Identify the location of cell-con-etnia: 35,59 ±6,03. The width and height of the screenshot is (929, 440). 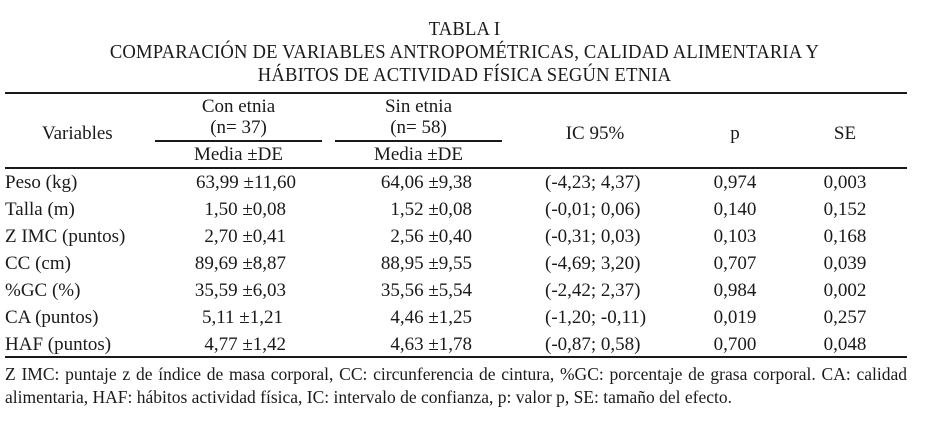
(240, 290).